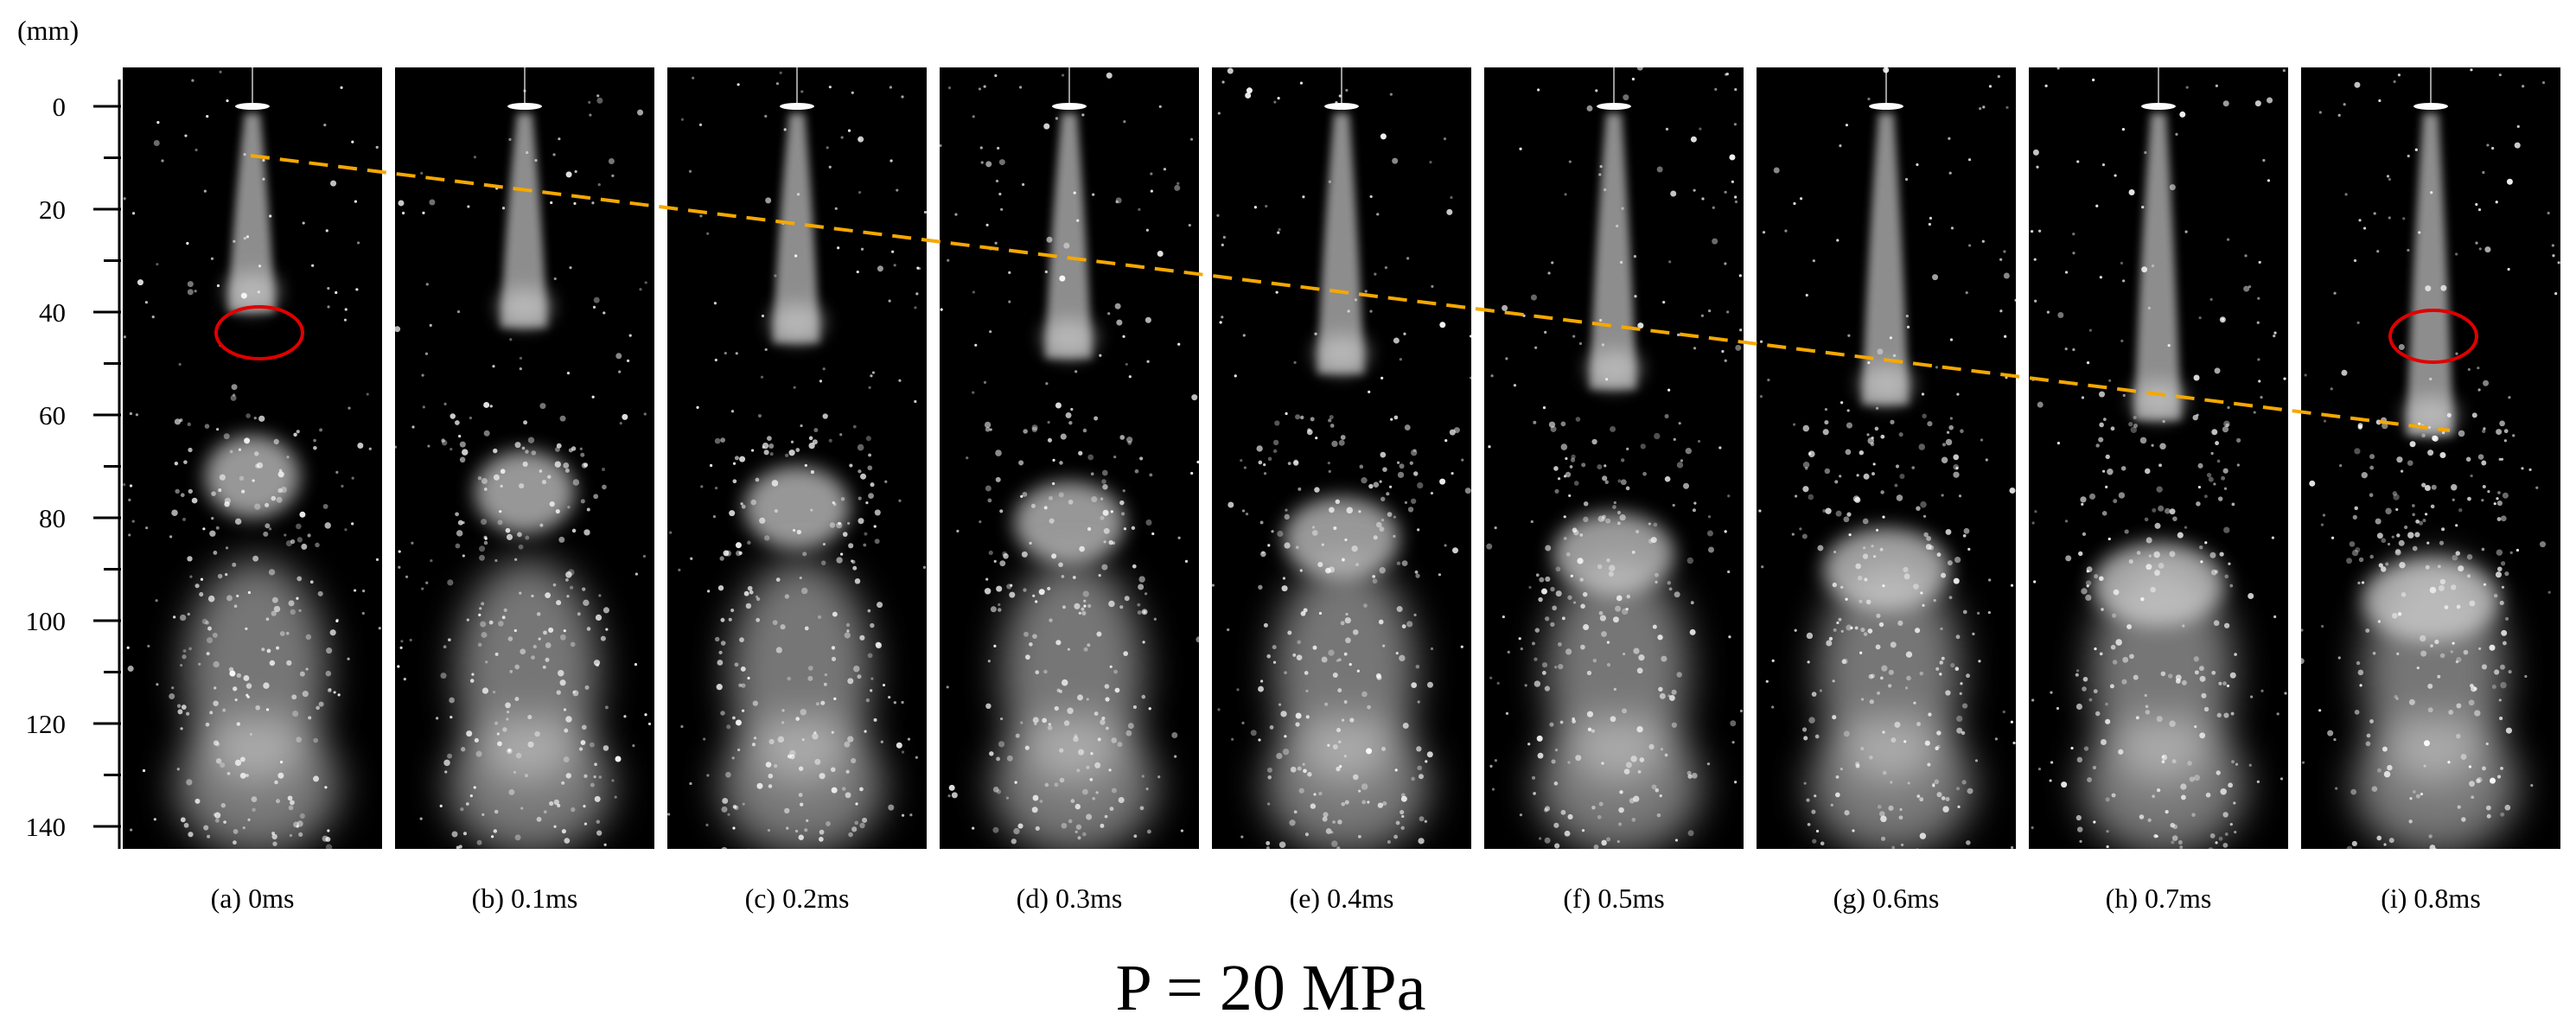 The width and height of the screenshot is (2576, 1033). Describe the element at coordinates (52, 518) in the screenshot. I see `axis-tick-label: 80` at that location.